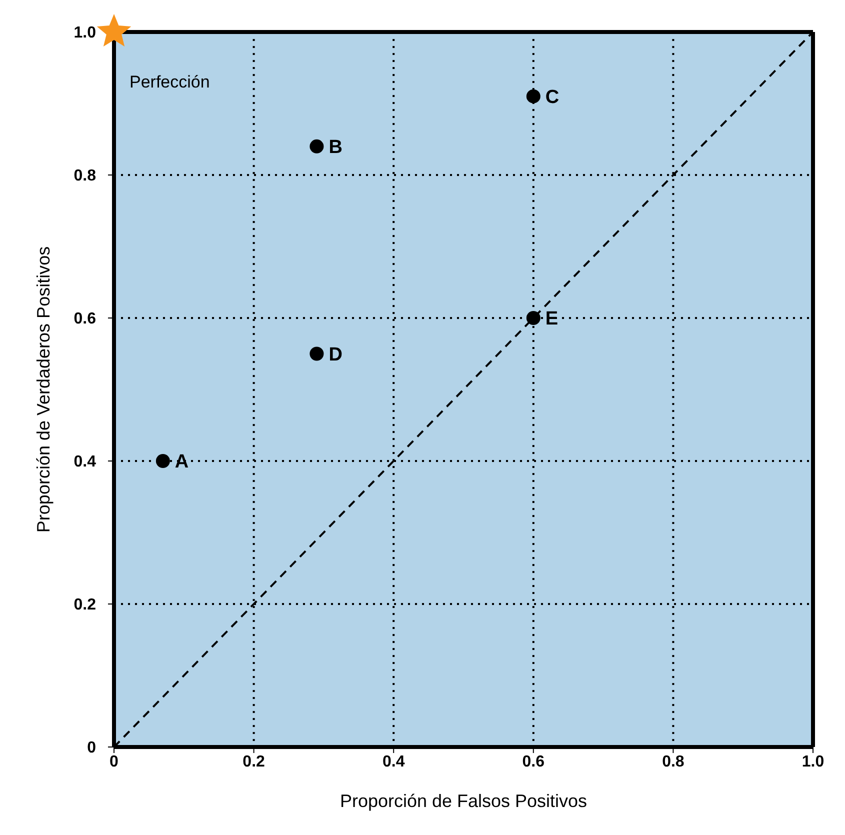 Image resolution: width=845 pixels, height=835 pixels. What do you see at coordinates (85, 319) in the screenshot?
I see `y-tick-label: 0.6` at bounding box center [85, 319].